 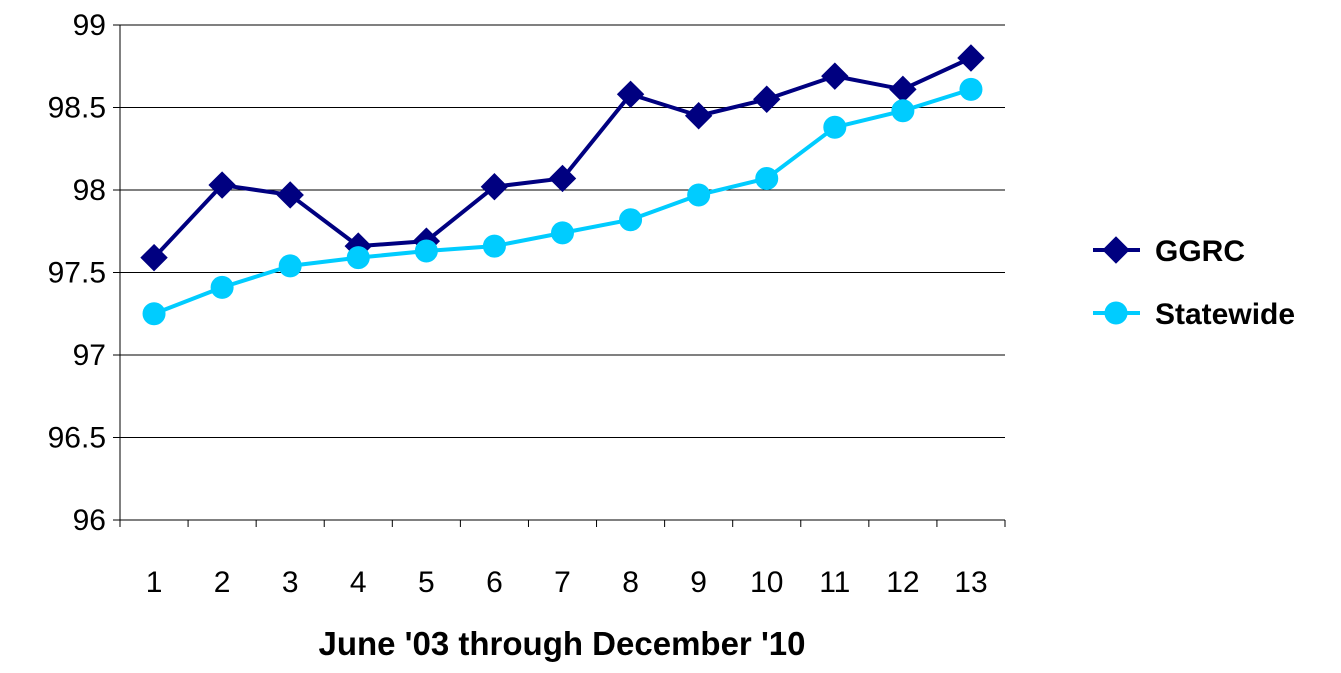 What do you see at coordinates (902, 582) in the screenshot?
I see `x-tick-label: 12` at bounding box center [902, 582].